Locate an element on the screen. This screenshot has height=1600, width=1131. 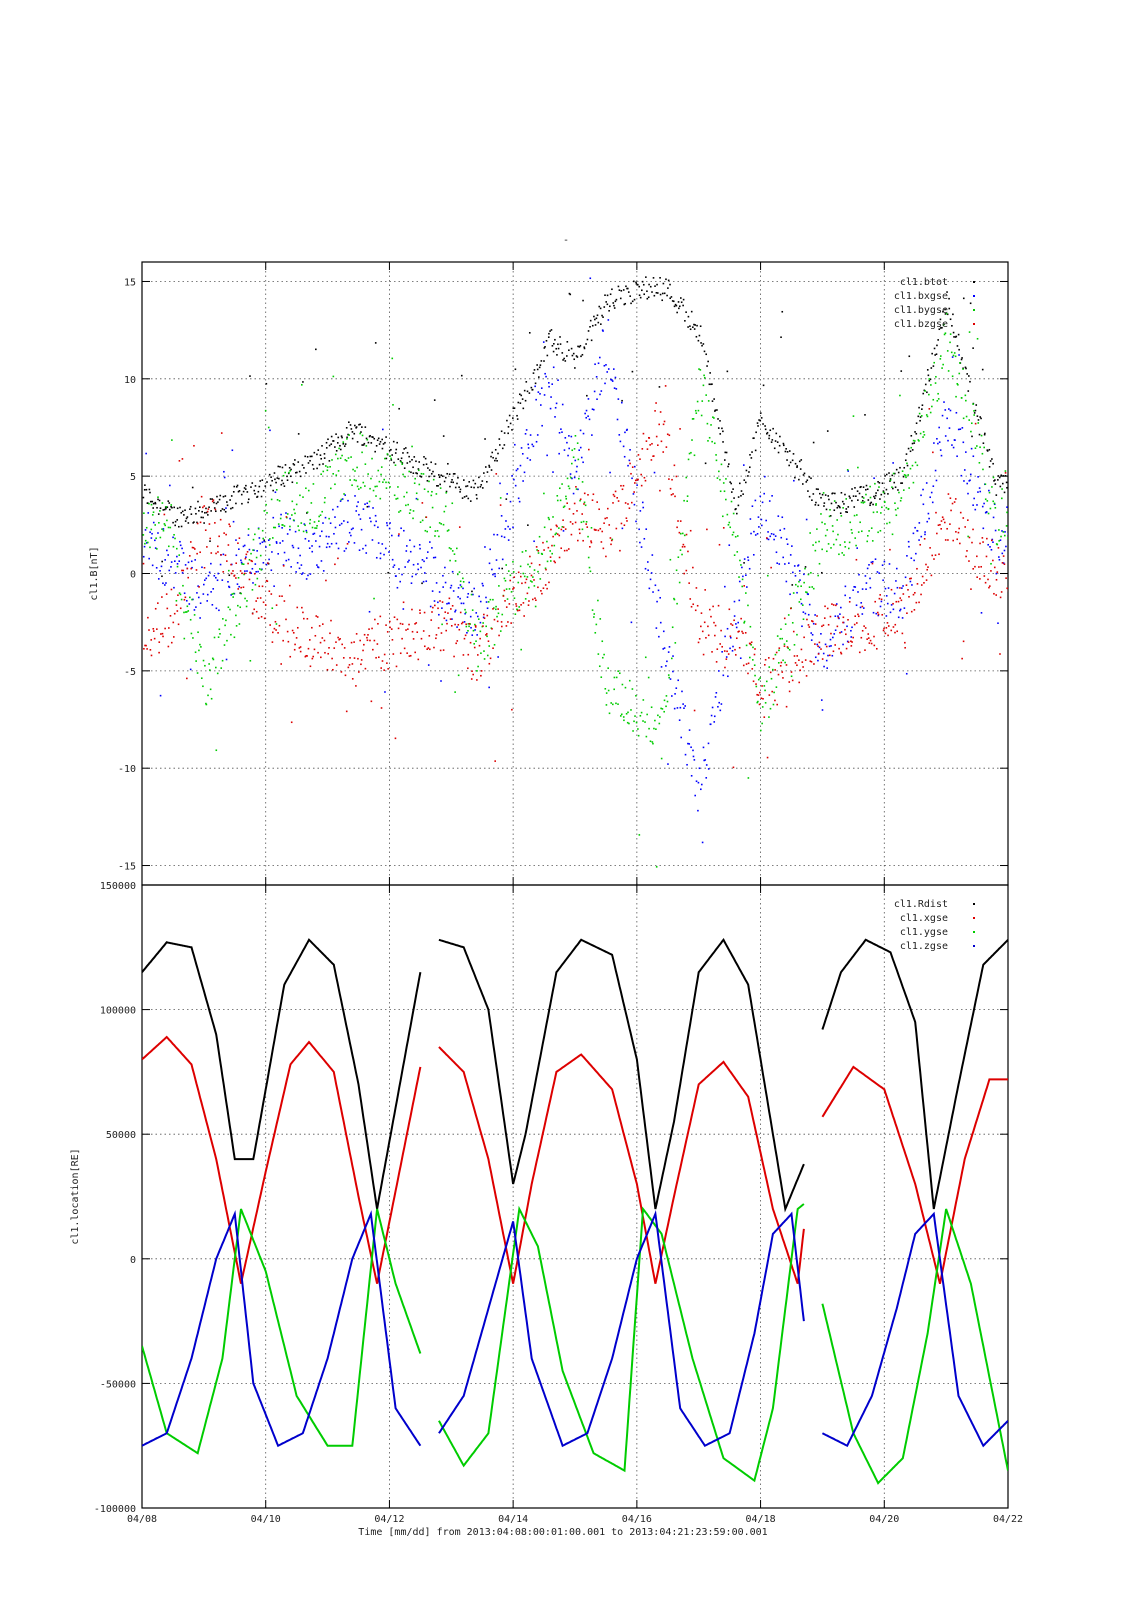
x-tick-label: 04/08 is located at coordinates (142, 1519).